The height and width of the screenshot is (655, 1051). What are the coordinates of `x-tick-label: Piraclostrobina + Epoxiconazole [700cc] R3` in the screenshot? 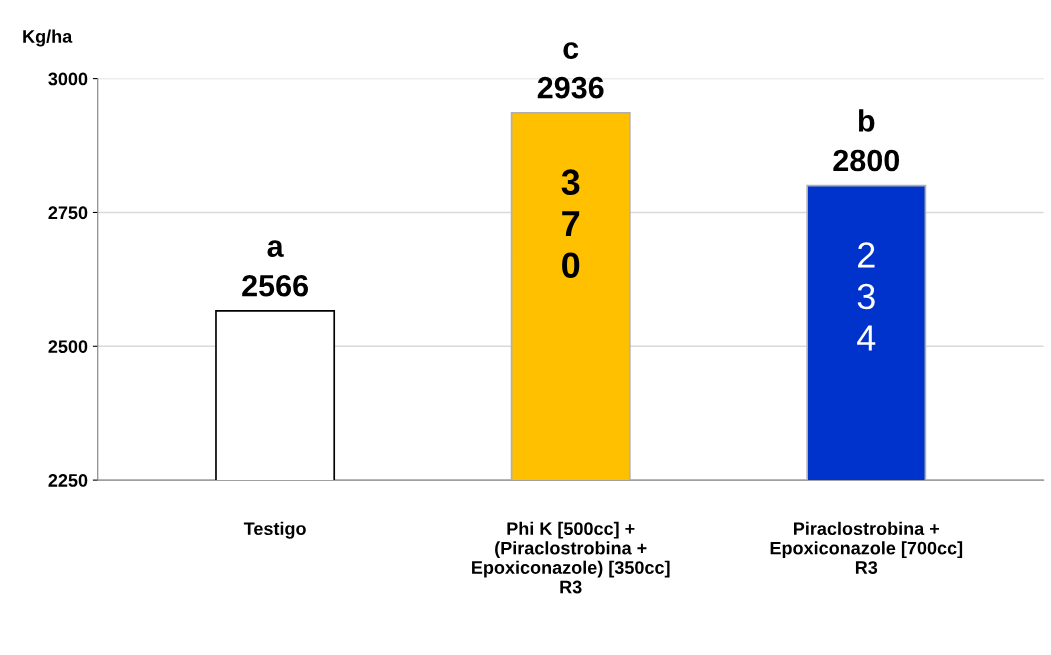 It's located at (866, 547).